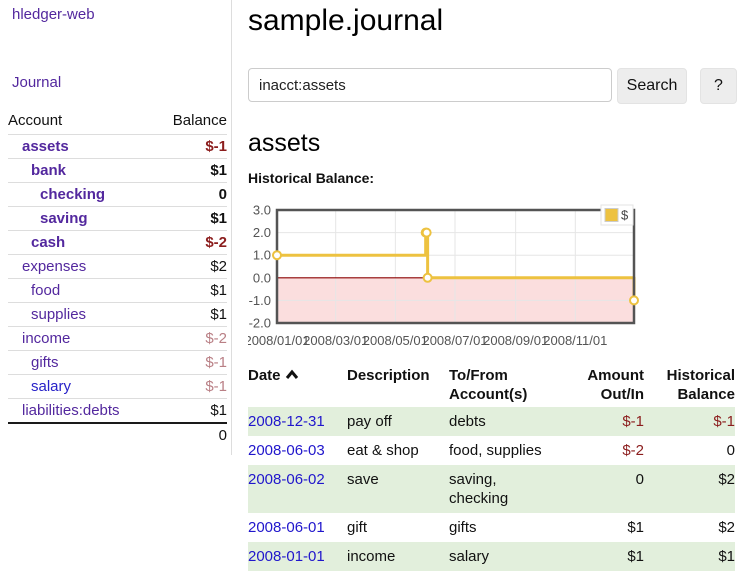 Image resolution: width=742 pixels, height=582 pixels. Describe the element at coordinates (491, 527) in the screenshot. I see `register-row: 2008-06-01 gift gifts $1 $2` at that location.